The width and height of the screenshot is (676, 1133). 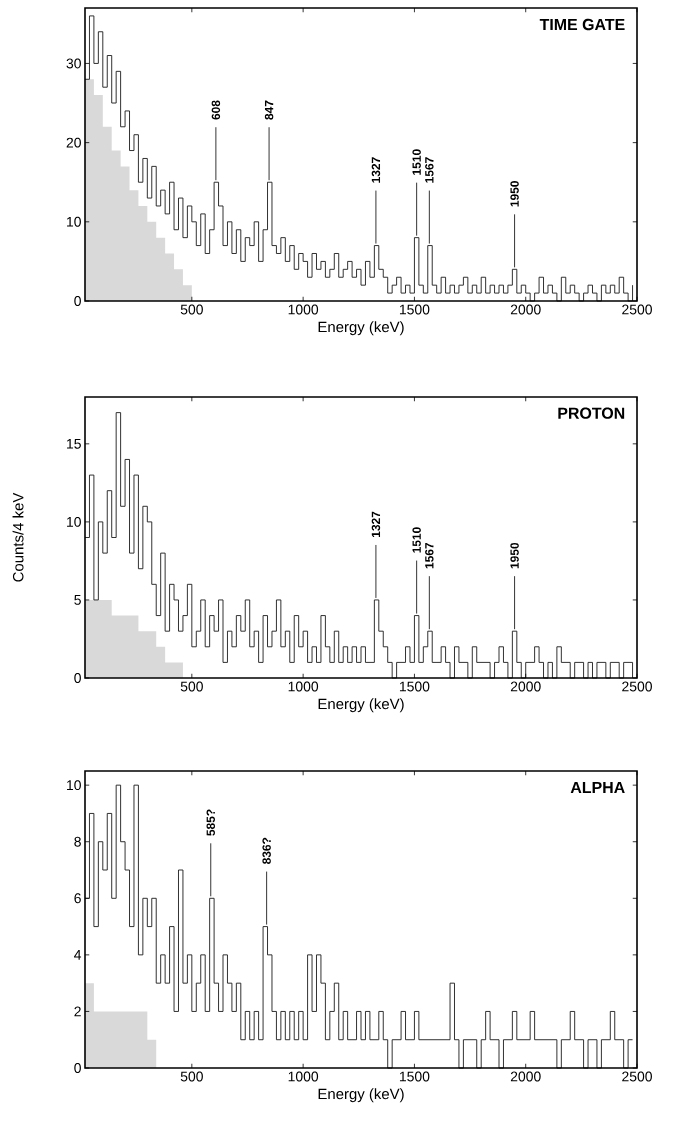 What do you see at coordinates (591, 413) in the screenshot?
I see `text: PROTON` at bounding box center [591, 413].